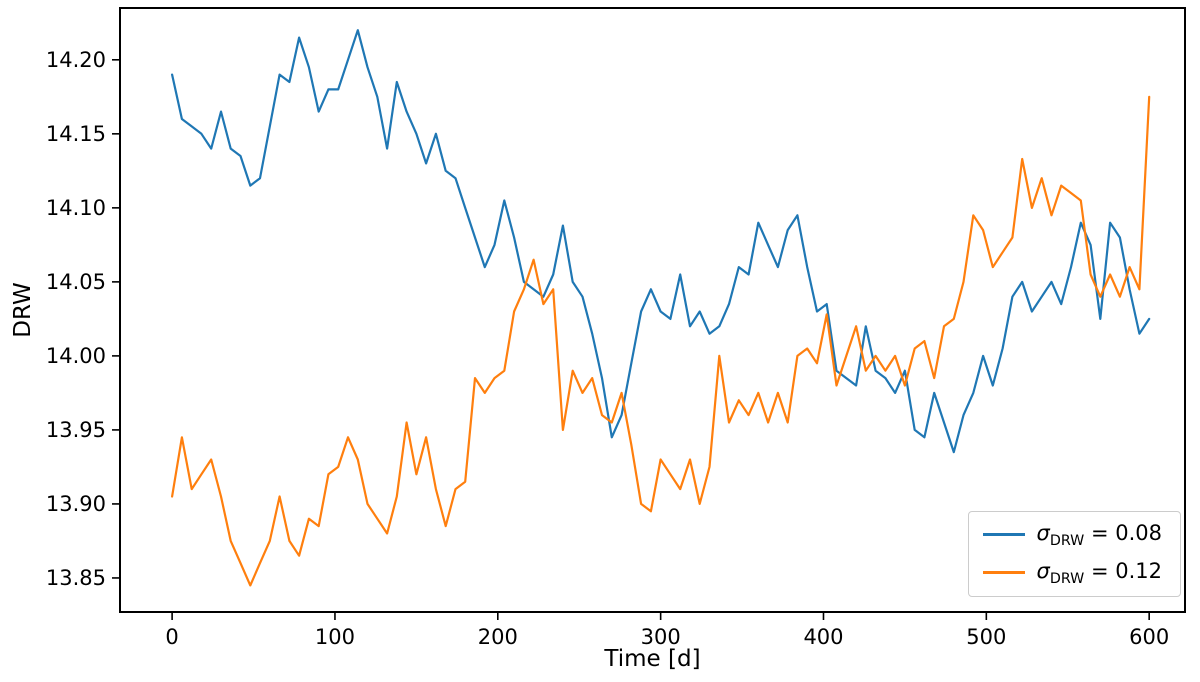 The height and width of the screenshot is (682, 1200). What do you see at coordinates (76, 356) in the screenshot?
I see `y-tick-label: 14.00` at bounding box center [76, 356].